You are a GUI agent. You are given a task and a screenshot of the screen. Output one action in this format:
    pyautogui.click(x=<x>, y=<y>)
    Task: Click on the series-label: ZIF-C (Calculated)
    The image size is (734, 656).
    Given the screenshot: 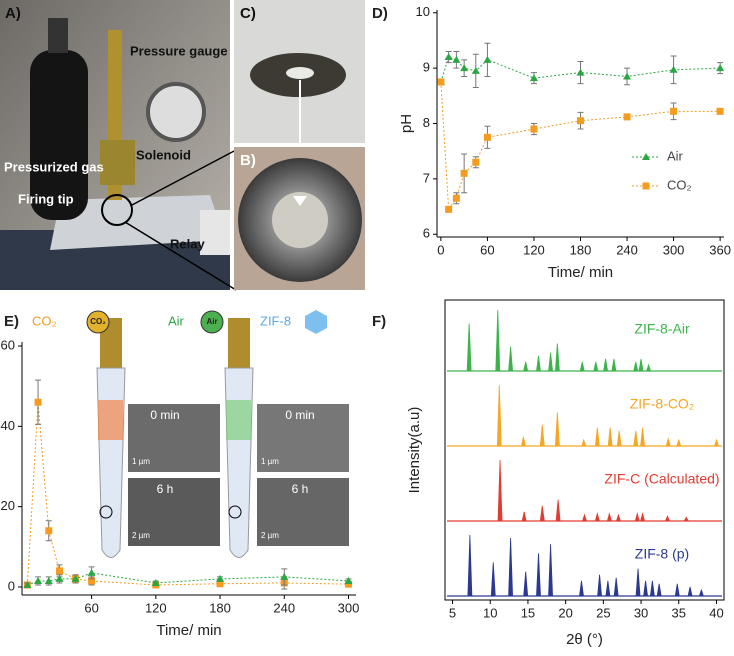 What is the action you would take?
    pyautogui.click(x=661, y=478)
    